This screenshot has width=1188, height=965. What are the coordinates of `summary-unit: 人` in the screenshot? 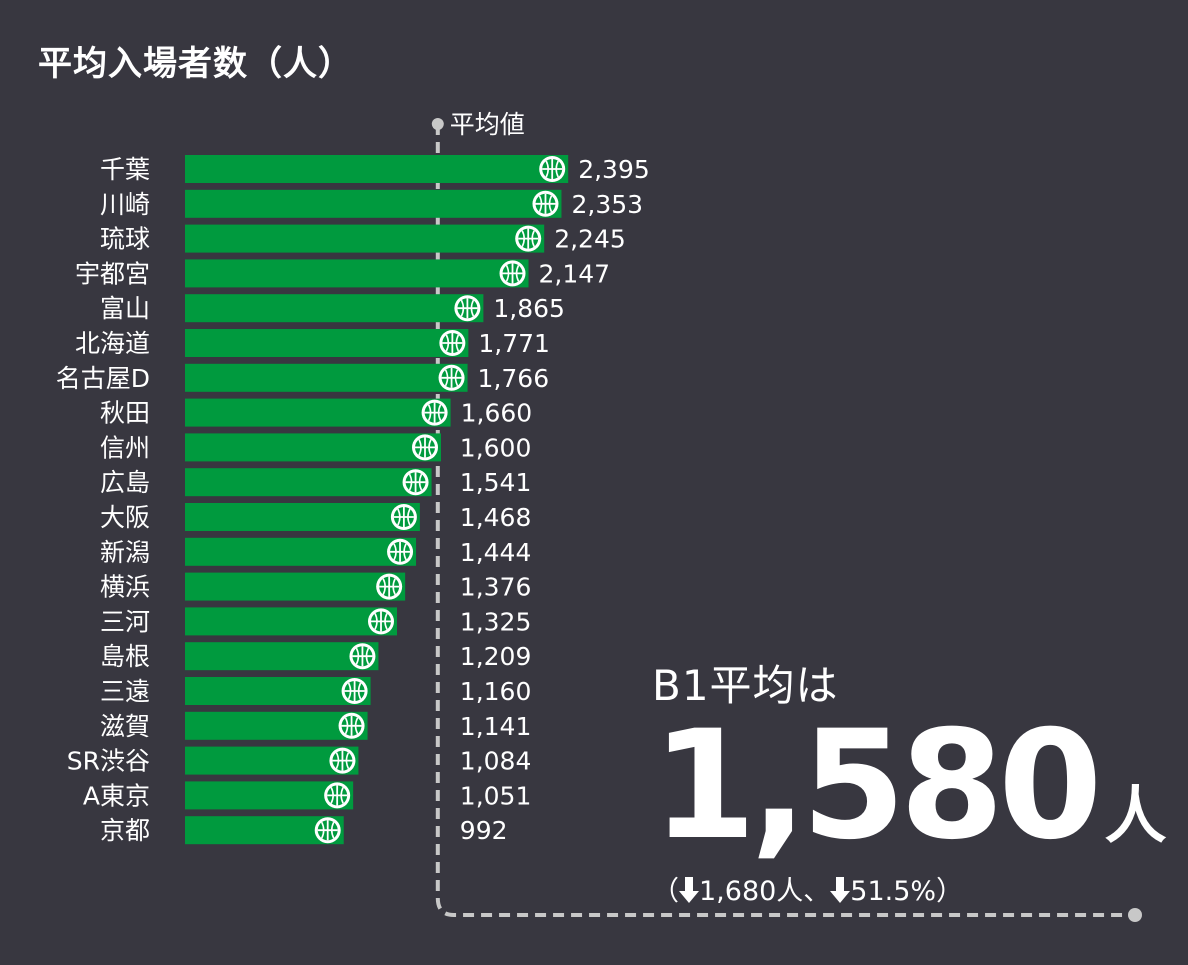 It's located at (1135, 815).